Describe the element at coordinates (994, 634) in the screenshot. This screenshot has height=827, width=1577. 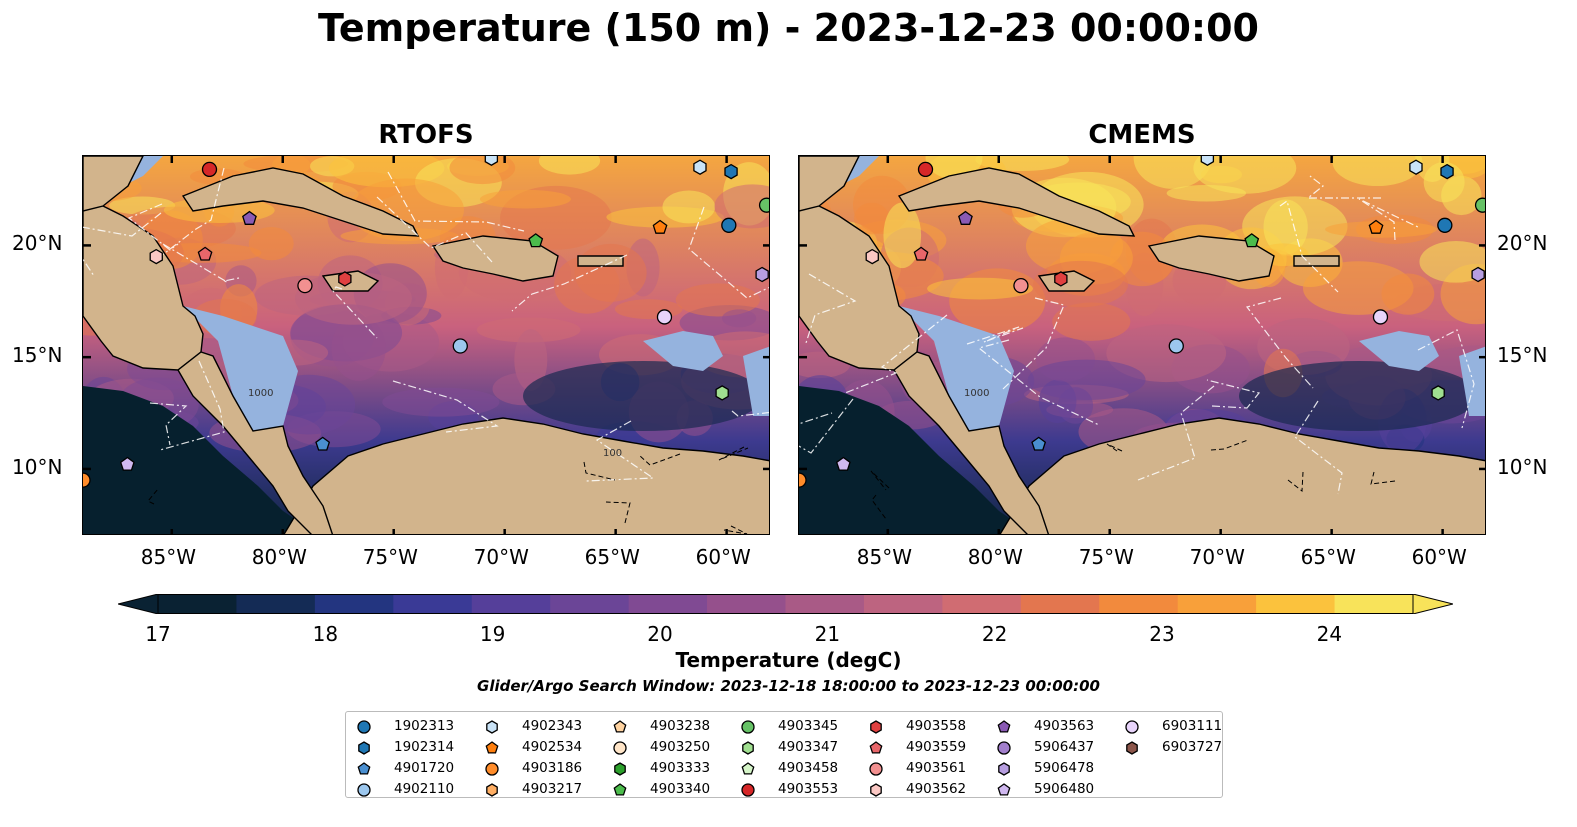
I see `colorbar-tick-label: 22` at that location.